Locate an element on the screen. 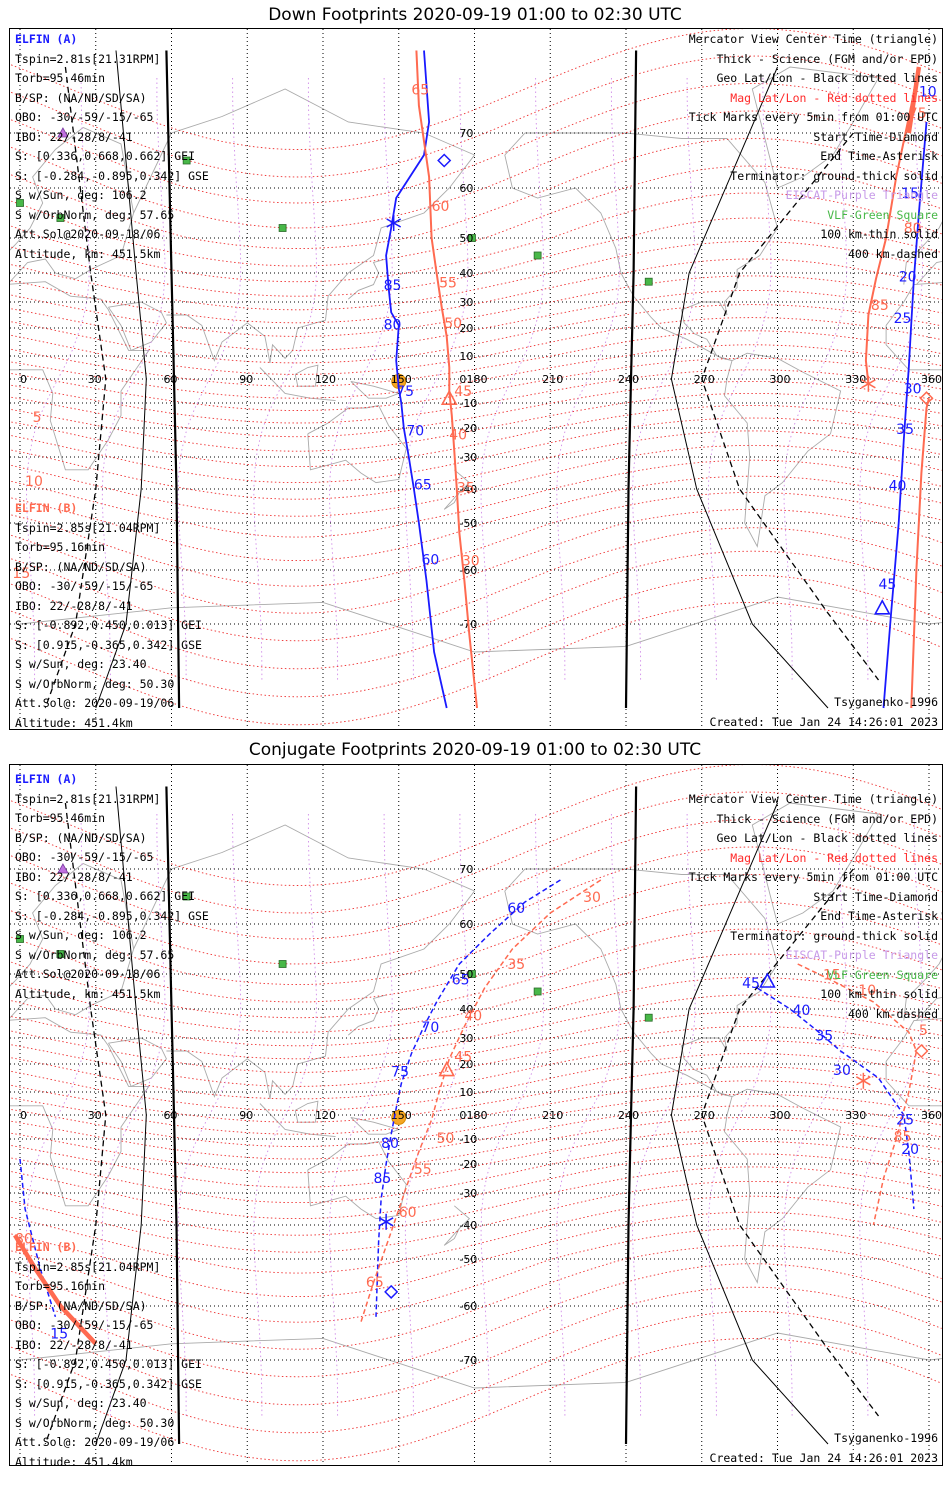 This screenshot has width=950, height=1500. elfin-a-tick-label: 45 is located at coordinates (888, 585).